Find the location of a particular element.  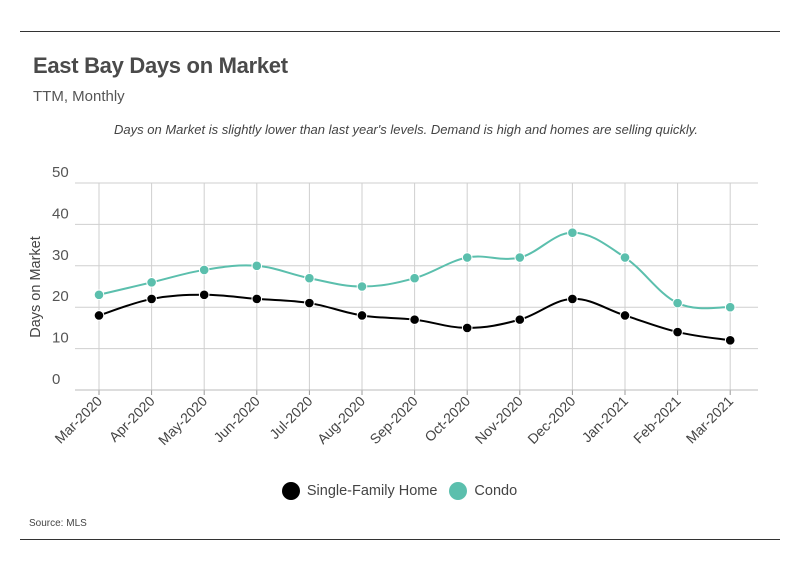

bottom-rule is located at coordinates (400, 539).